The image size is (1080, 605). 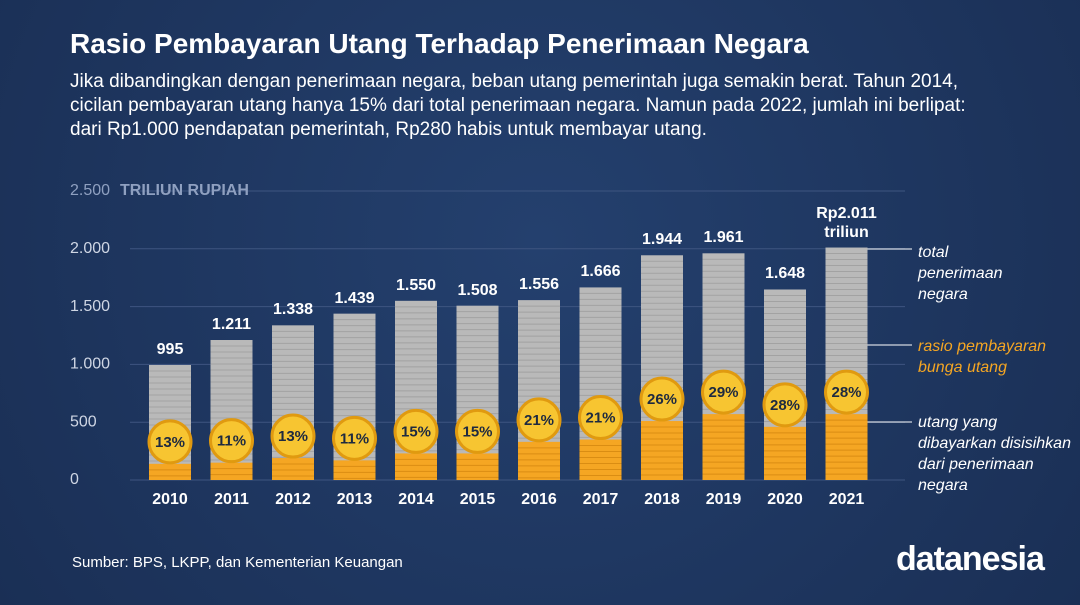 I want to click on legend-ratio: rasio pembayaran bunga utang, so click(x=982, y=357).